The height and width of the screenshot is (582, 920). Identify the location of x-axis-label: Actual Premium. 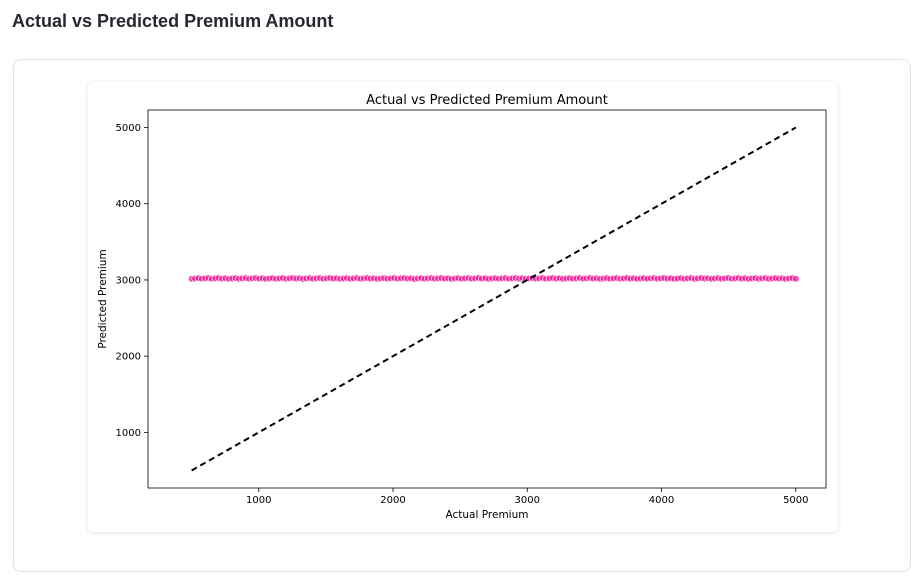
(487, 515).